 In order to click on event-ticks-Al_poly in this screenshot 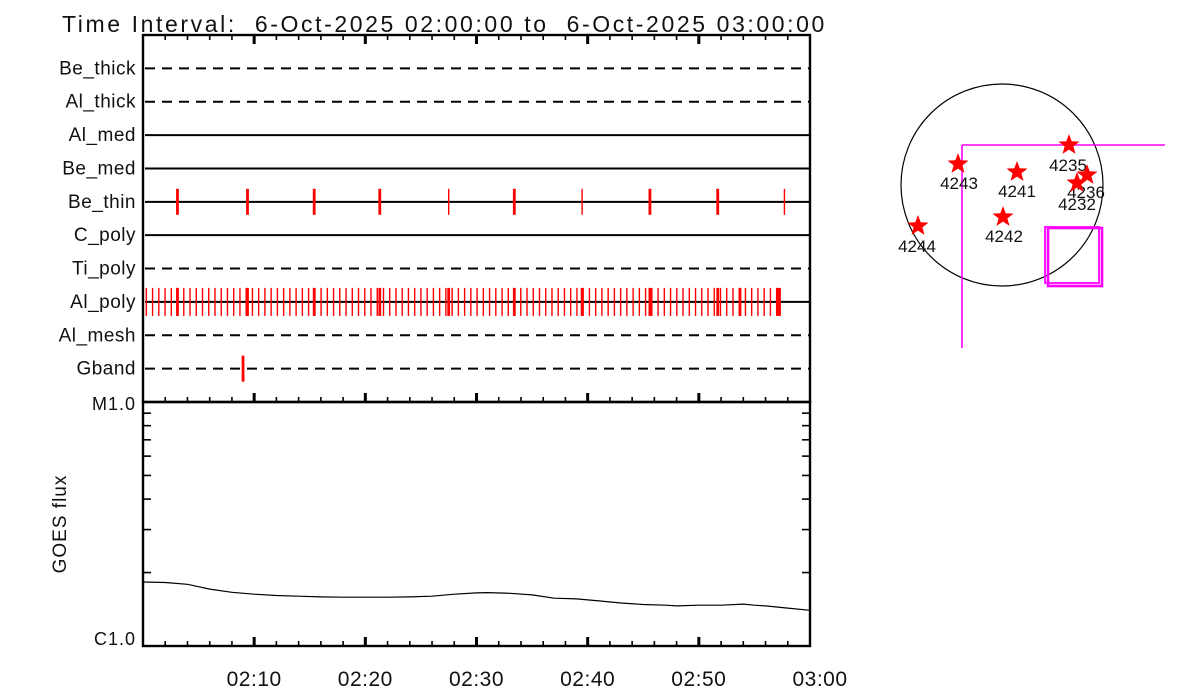, I will do `click(463, 301)`.